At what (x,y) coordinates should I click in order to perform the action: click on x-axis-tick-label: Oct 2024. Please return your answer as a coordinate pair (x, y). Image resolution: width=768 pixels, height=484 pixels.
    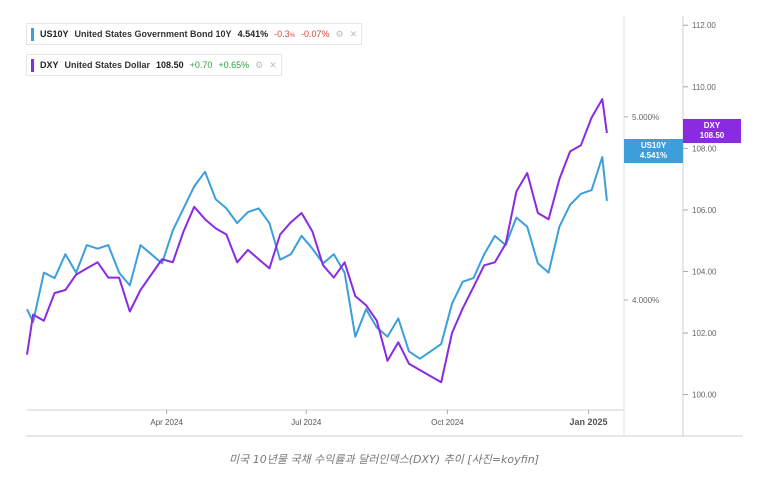
    Looking at the image, I should click on (447, 422).